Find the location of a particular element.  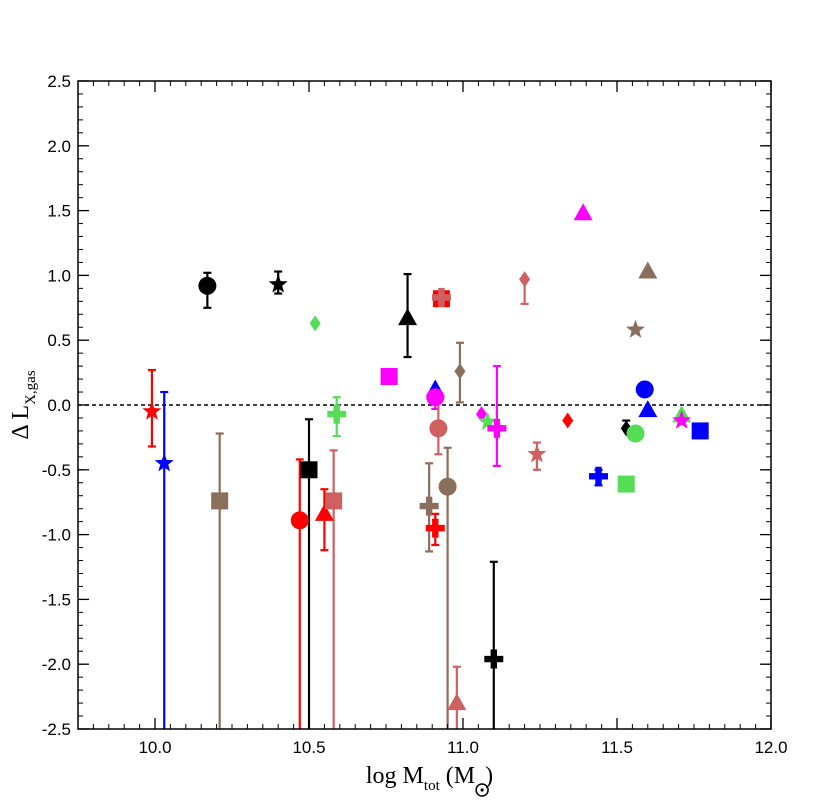

x-axis-title: log Mtot (M ) is located at coordinates (429, 778).